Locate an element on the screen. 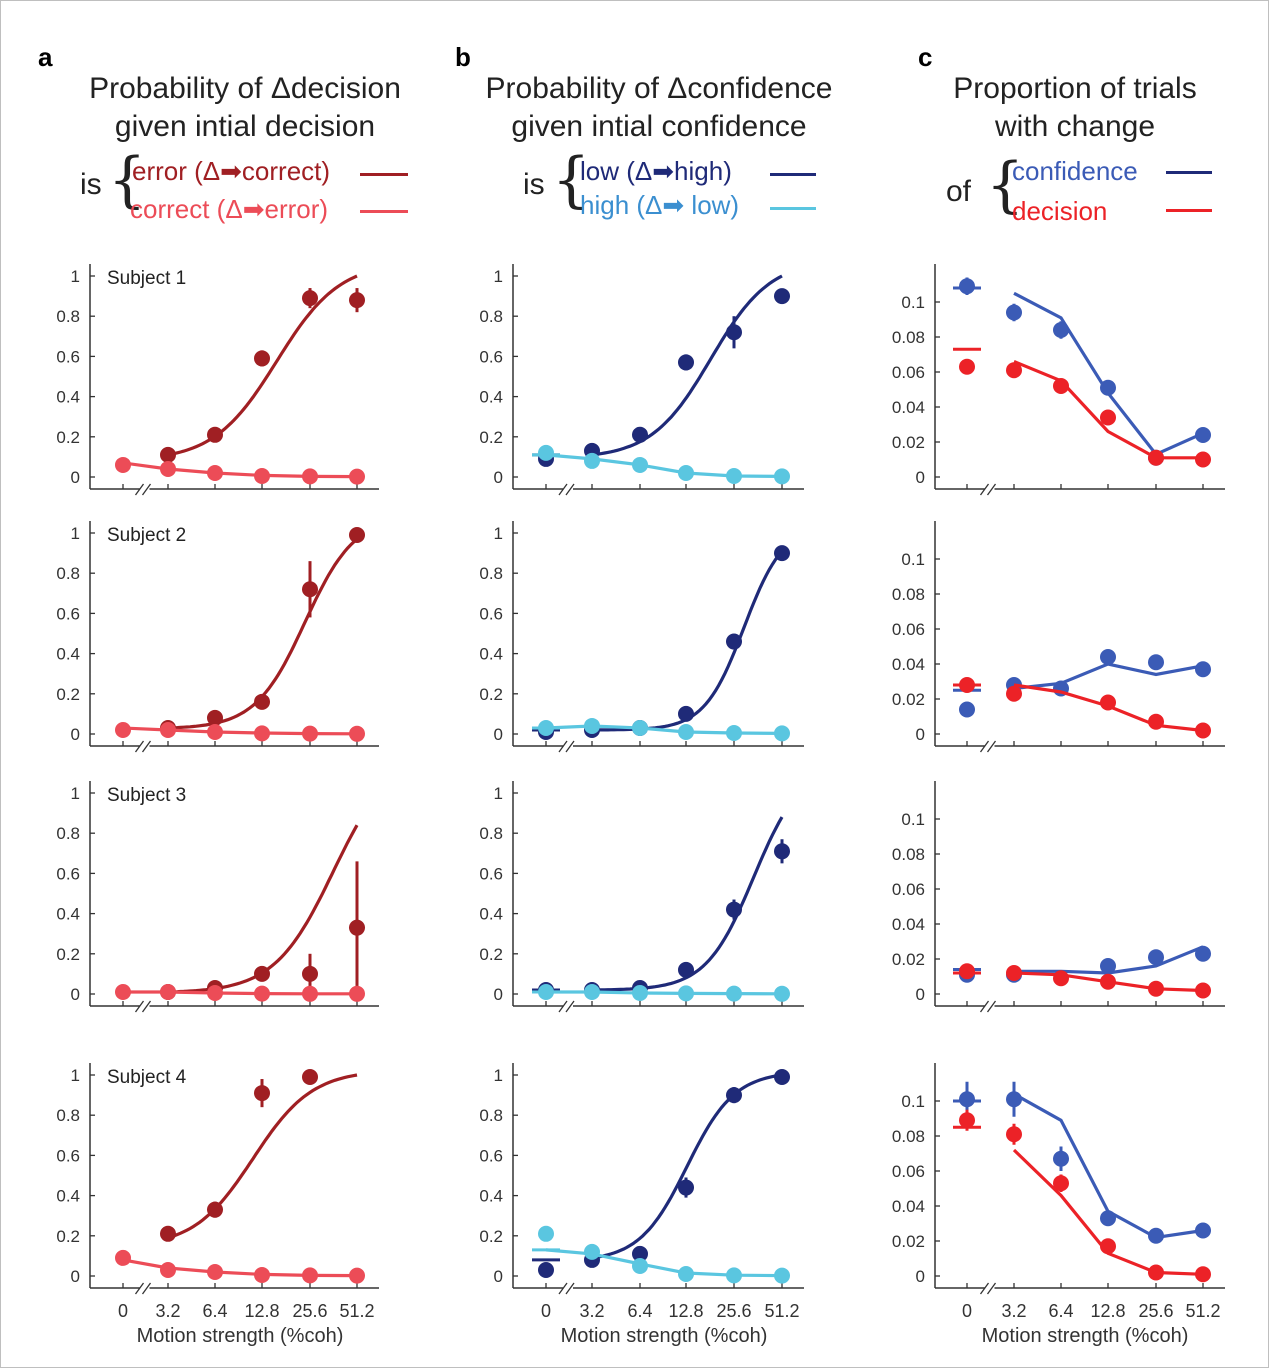 The height and width of the screenshot is (1368, 1269). panel-c-s2-ytick-label: 0.02 is located at coordinates (908, 699).